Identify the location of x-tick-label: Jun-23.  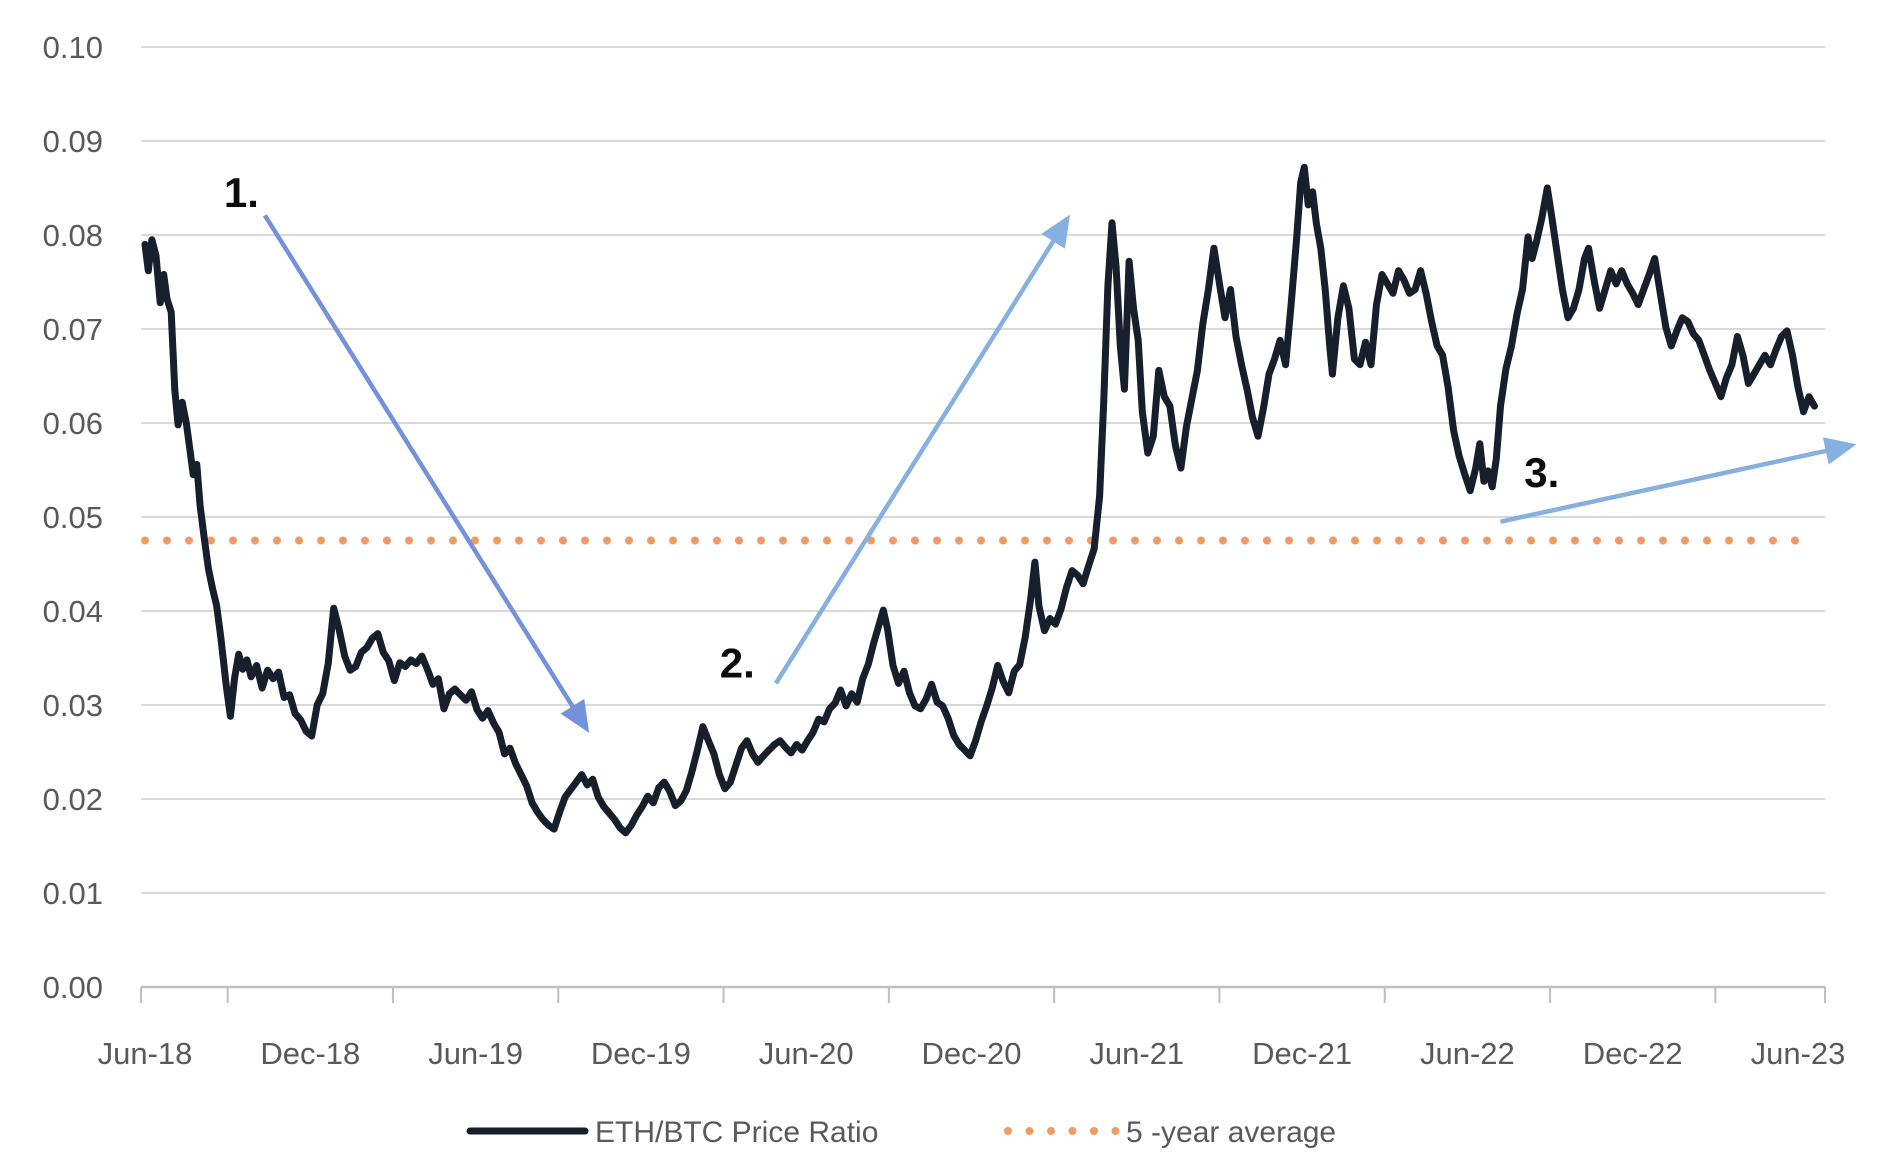
(1798, 1053).